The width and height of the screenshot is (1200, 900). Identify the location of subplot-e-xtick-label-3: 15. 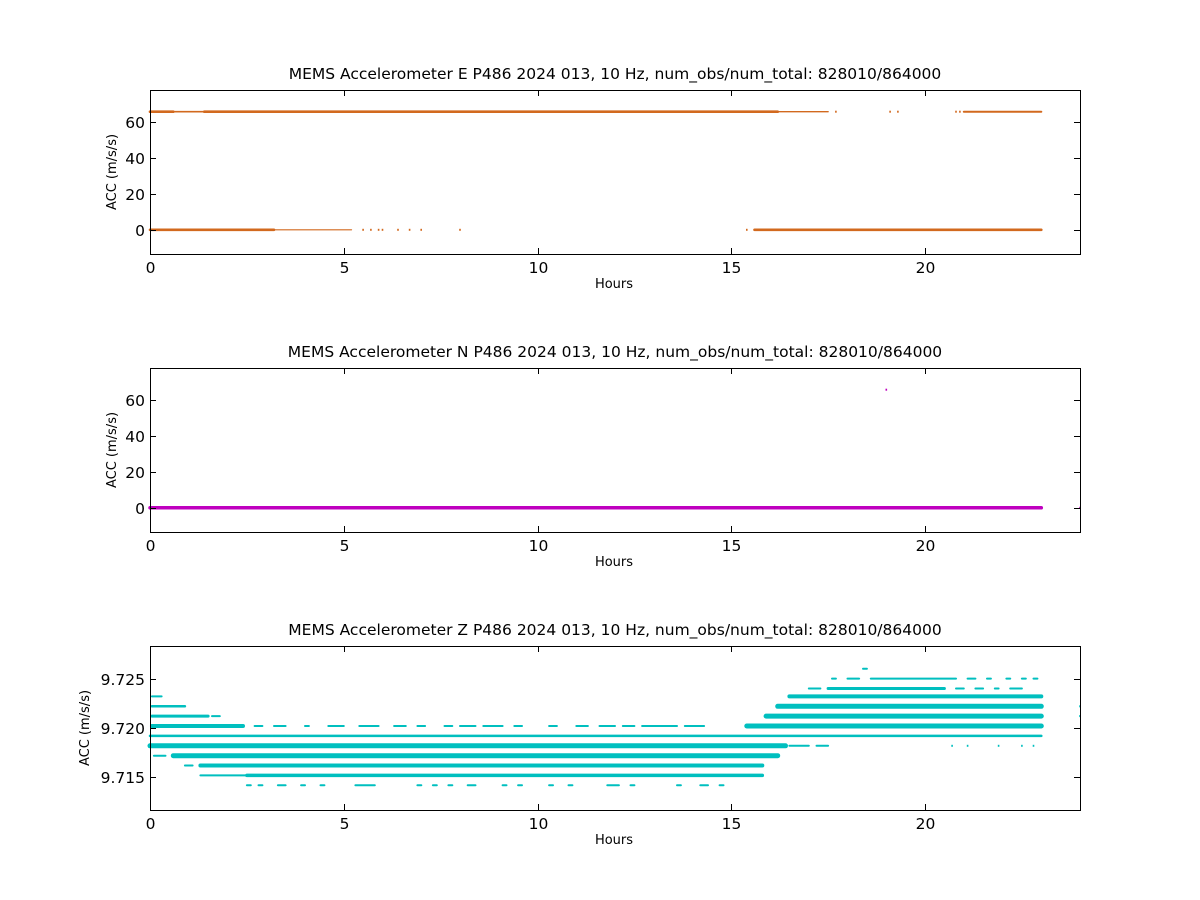
(732, 268).